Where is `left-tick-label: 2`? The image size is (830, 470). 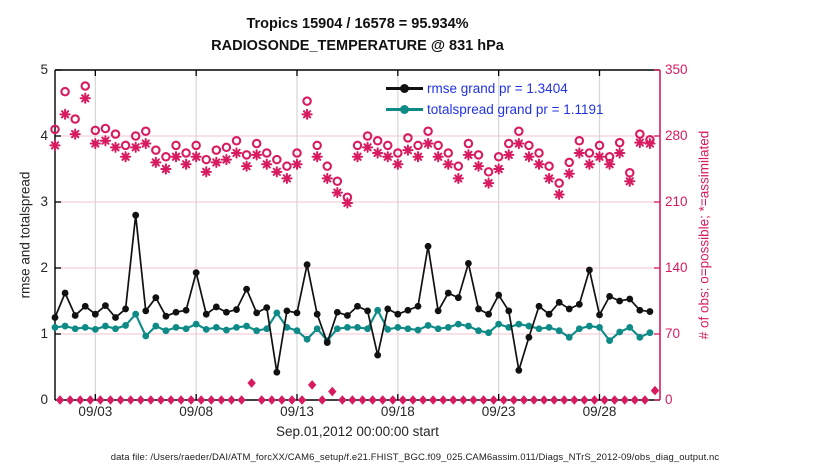 left-tick-label: 2 is located at coordinates (44, 267).